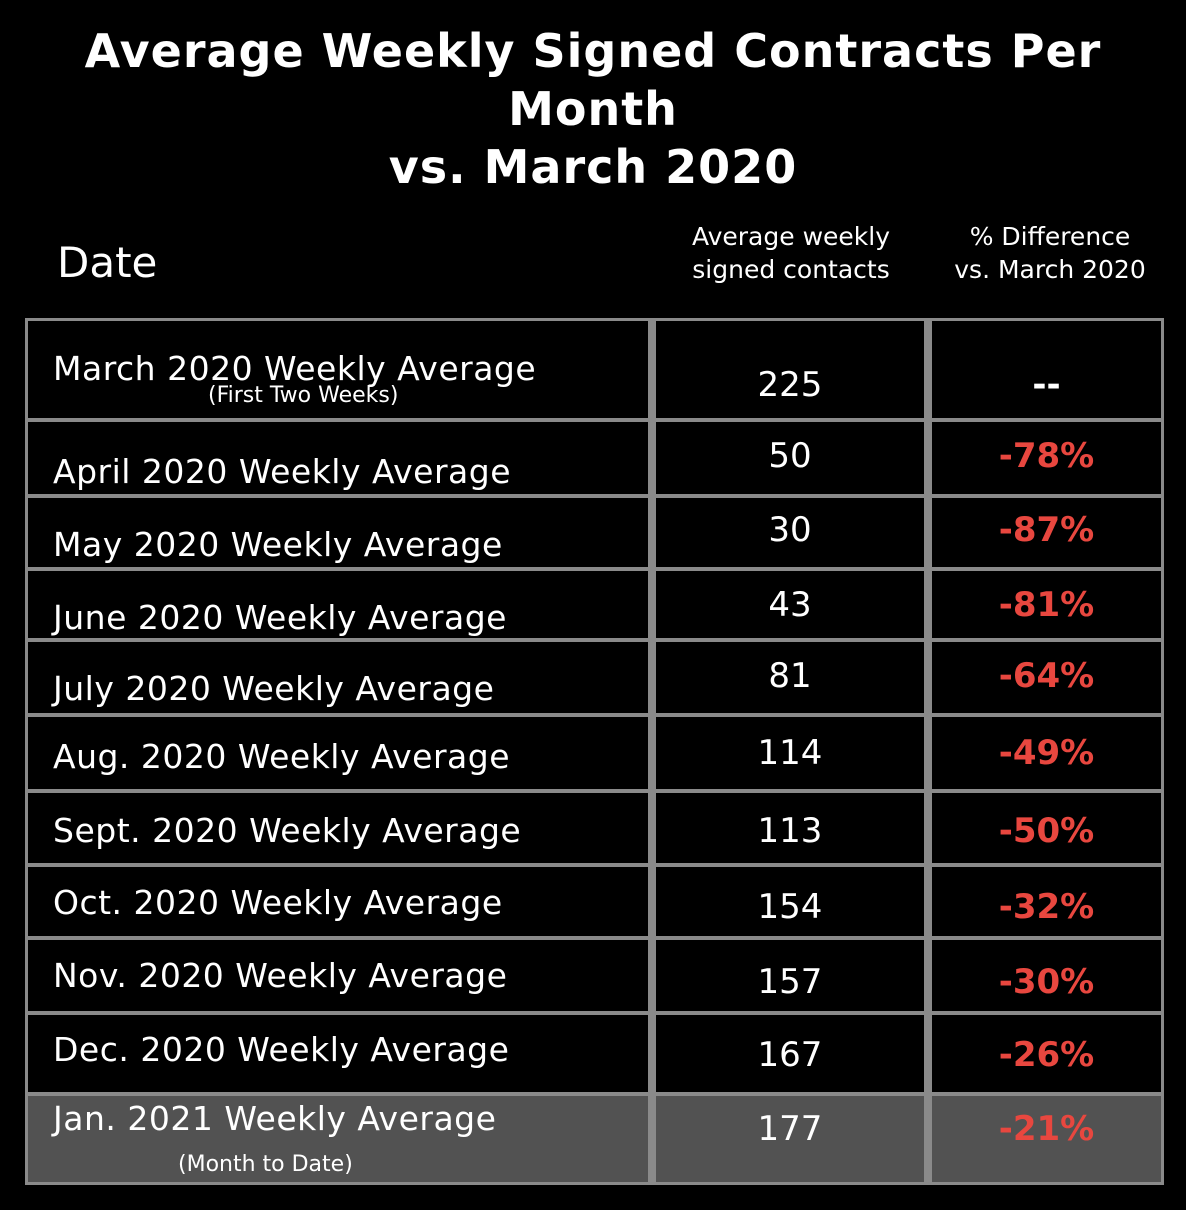 This screenshot has height=1210, width=1186. What do you see at coordinates (791, 236) in the screenshot?
I see `avg-header-line-1: Average weekly` at bounding box center [791, 236].